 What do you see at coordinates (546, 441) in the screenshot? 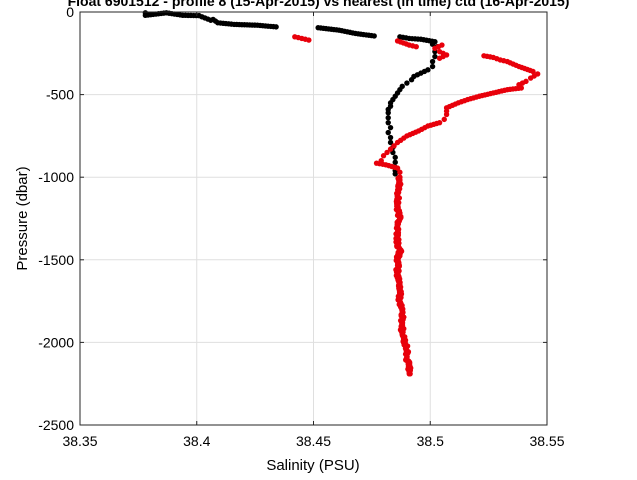
I see `x-tick-label: 38.55` at bounding box center [546, 441].